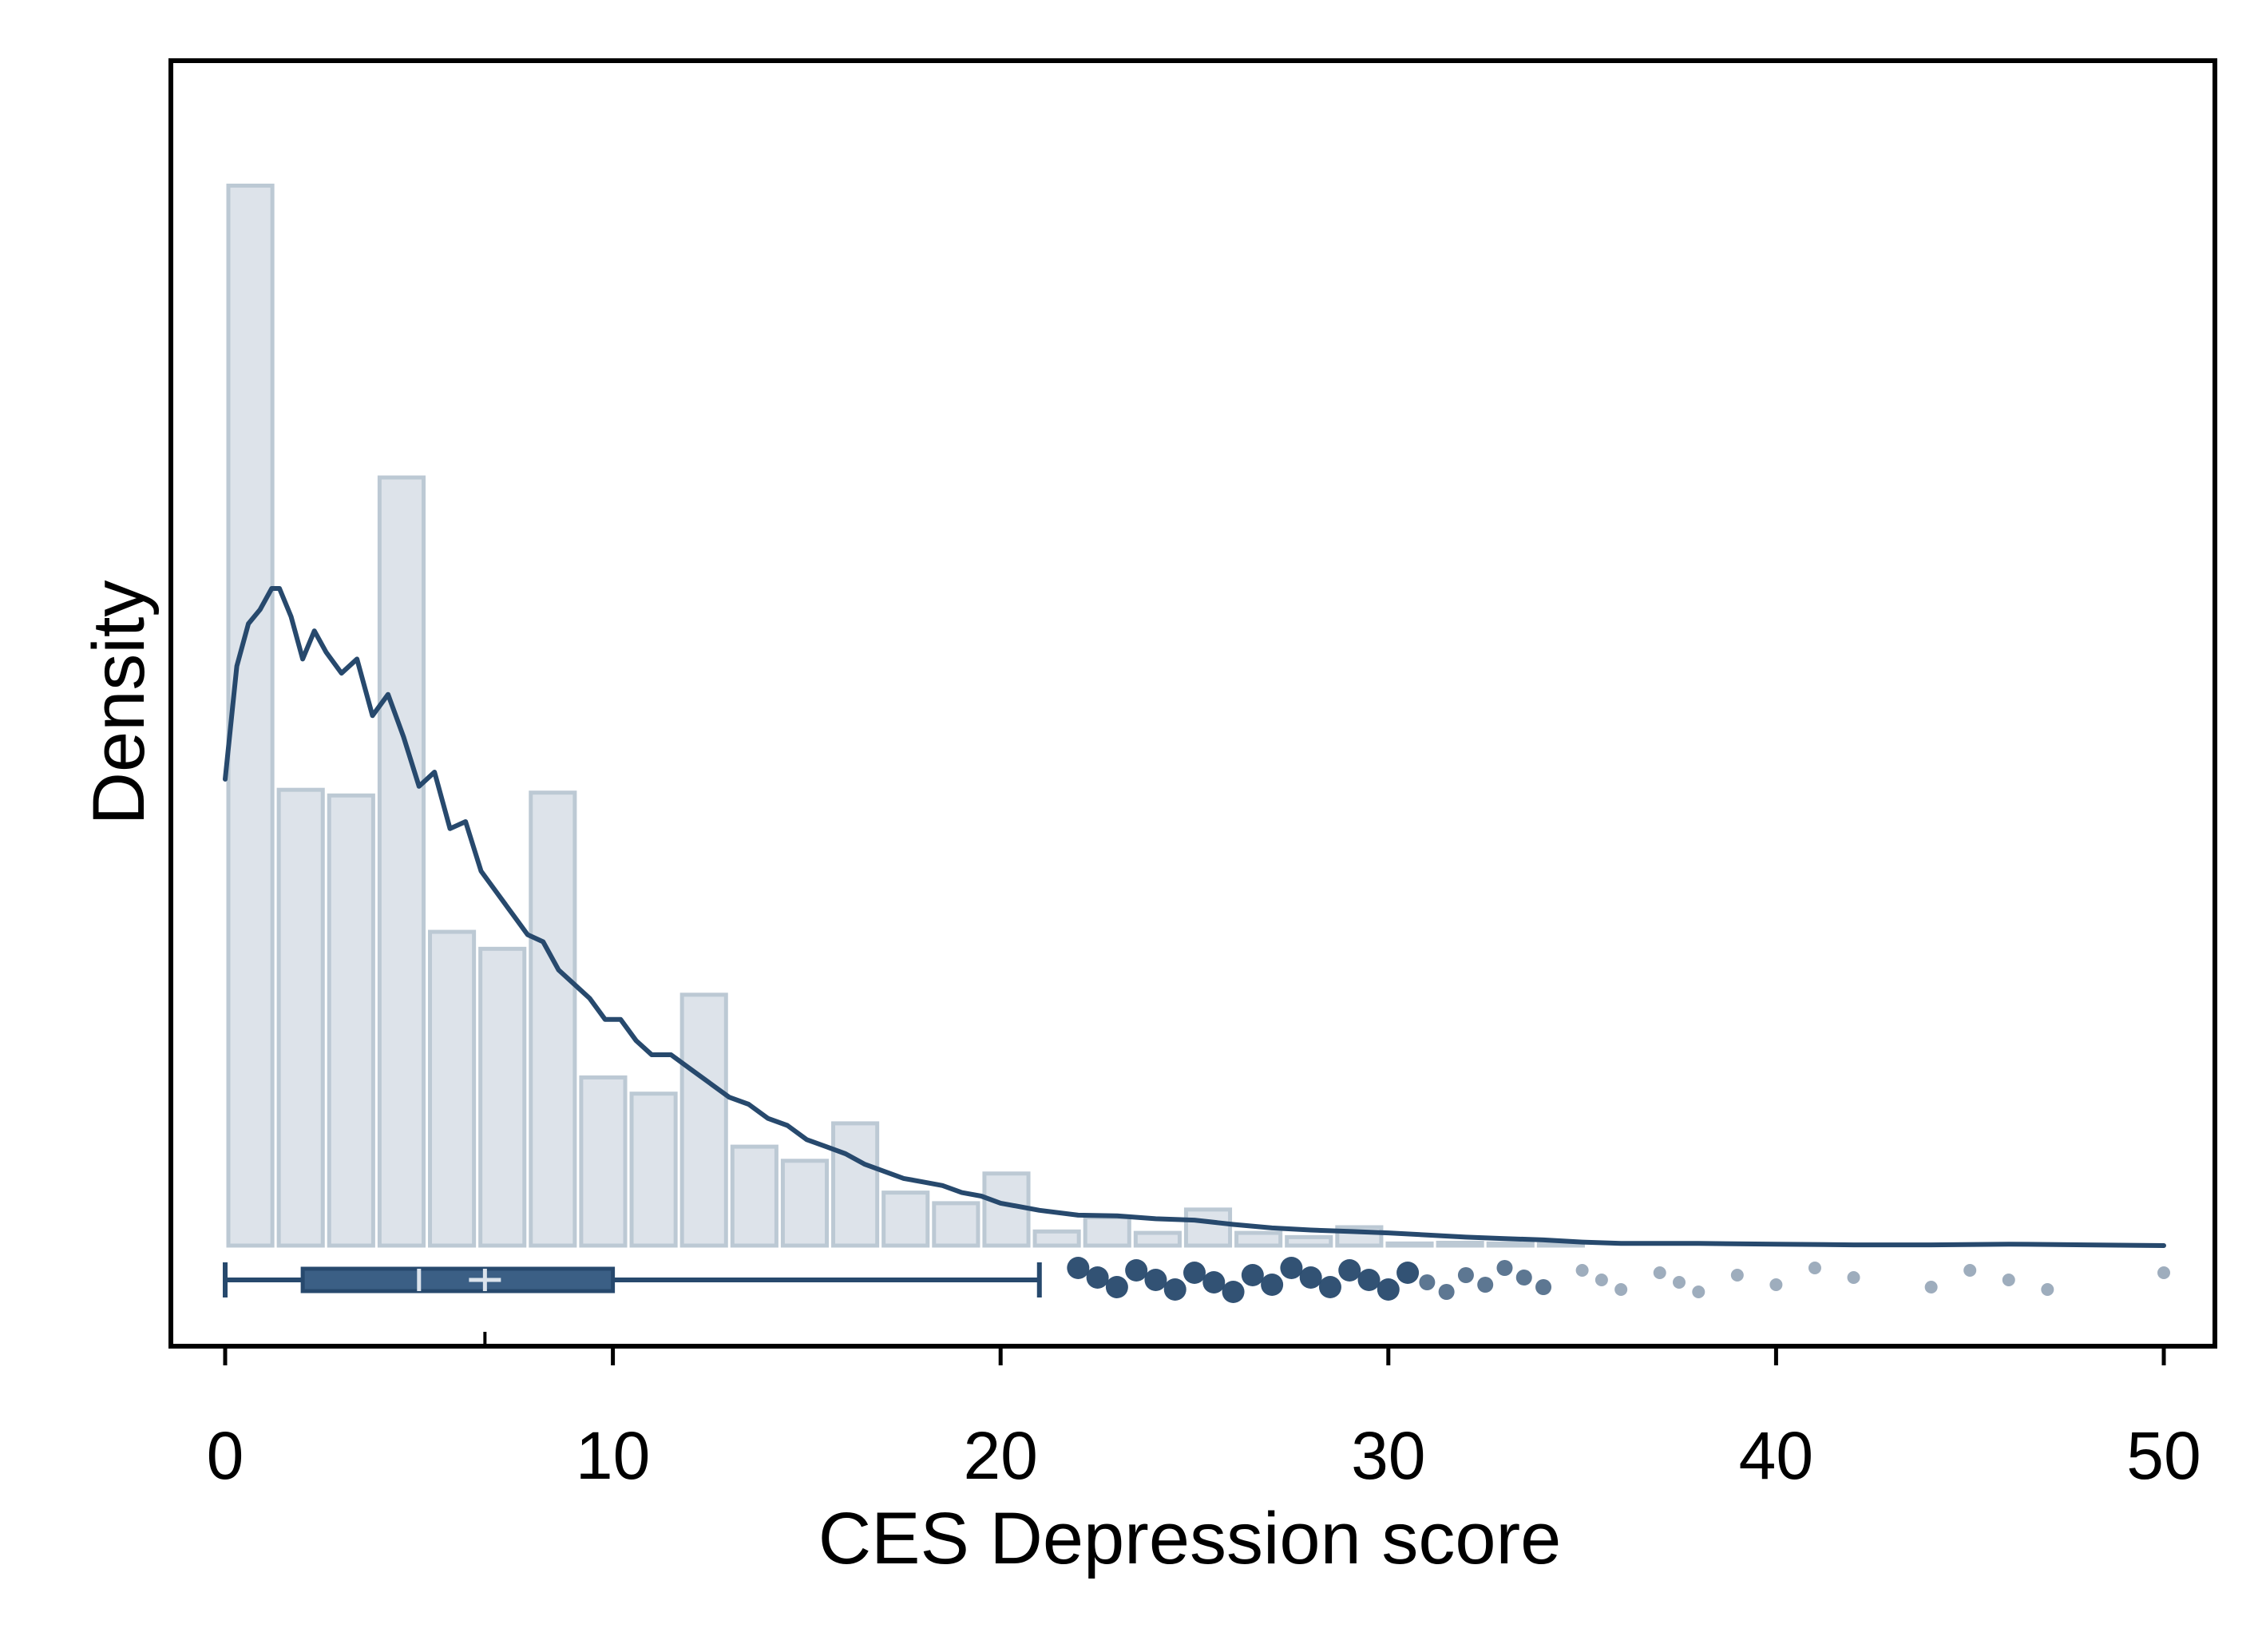 Image resolution: width=2266 pixels, height=1652 pixels. Describe the element at coordinates (1000, 1455) in the screenshot. I see `x-tick-label: 20` at that location.